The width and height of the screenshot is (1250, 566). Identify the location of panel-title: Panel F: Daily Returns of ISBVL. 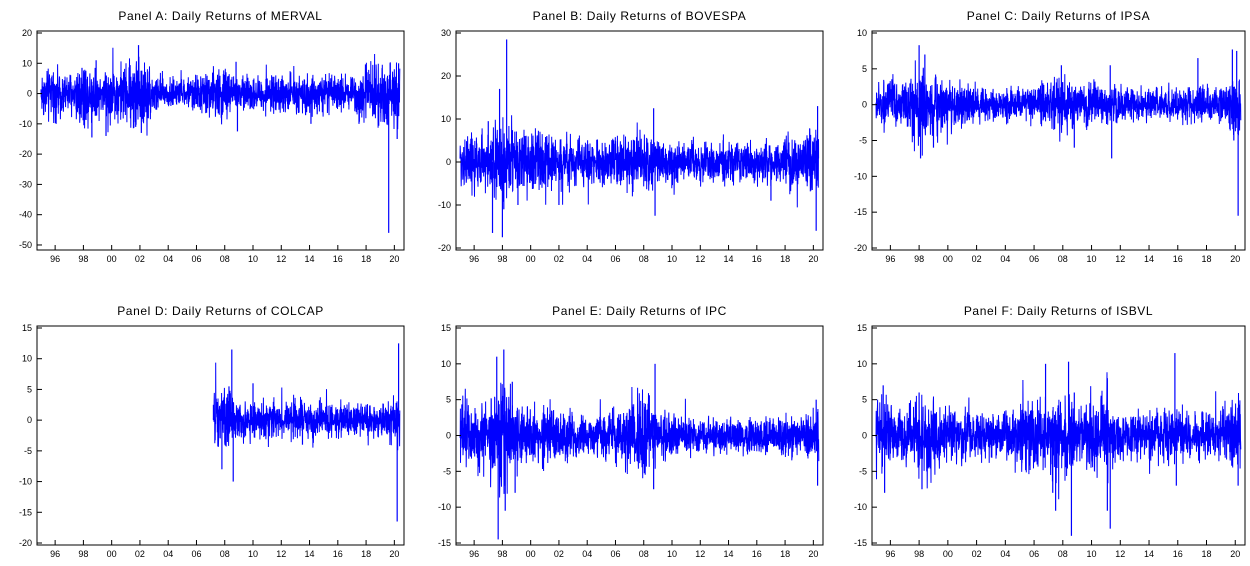
(1058, 311).